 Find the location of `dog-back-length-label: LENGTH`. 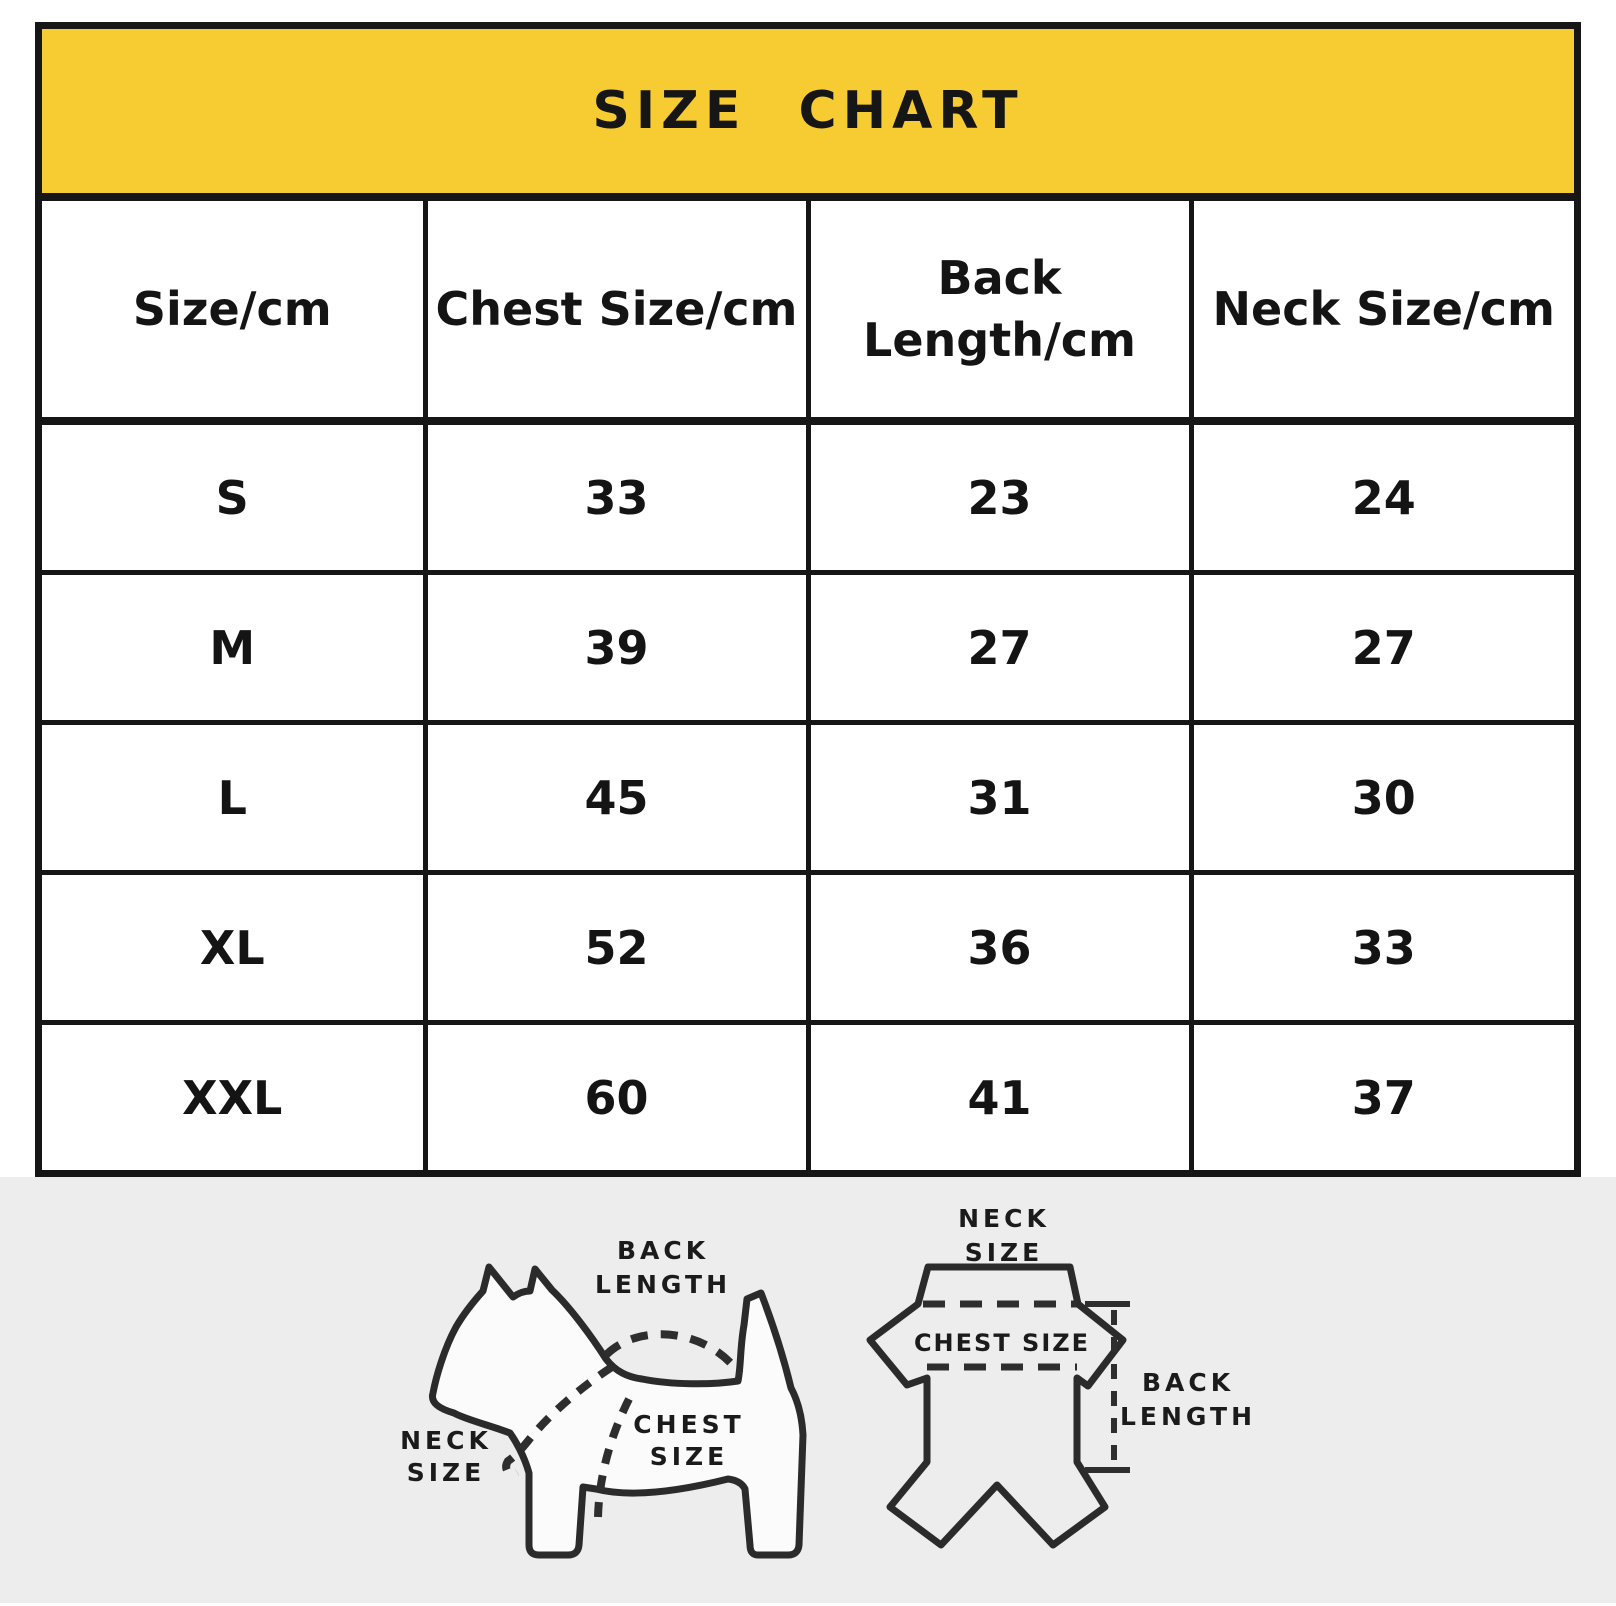

dog-back-length-label: LENGTH is located at coordinates (663, 1284).